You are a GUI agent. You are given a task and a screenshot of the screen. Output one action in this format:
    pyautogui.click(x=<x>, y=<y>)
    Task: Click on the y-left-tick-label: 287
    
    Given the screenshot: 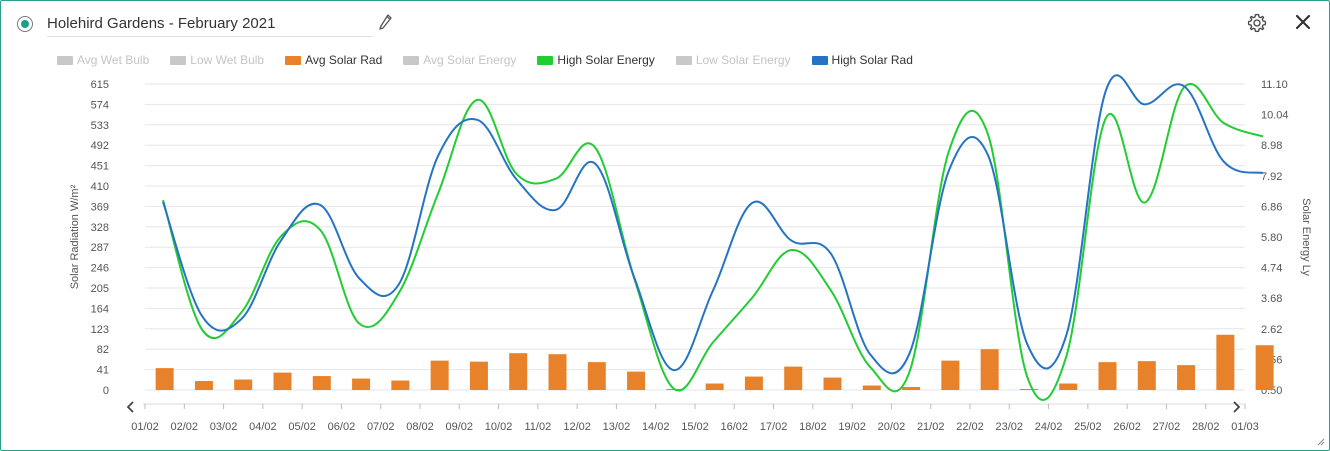 What is the action you would take?
    pyautogui.click(x=100, y=248)
    